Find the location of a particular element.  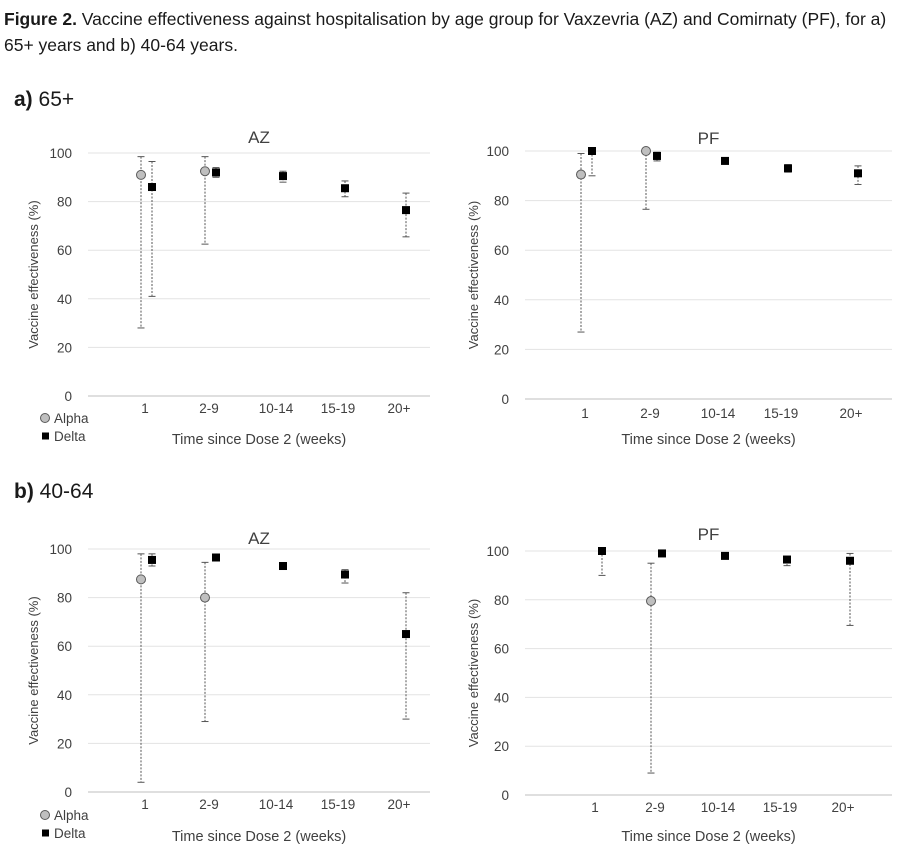

figure-number: Figure 2. is located at coordinates (40, 19).